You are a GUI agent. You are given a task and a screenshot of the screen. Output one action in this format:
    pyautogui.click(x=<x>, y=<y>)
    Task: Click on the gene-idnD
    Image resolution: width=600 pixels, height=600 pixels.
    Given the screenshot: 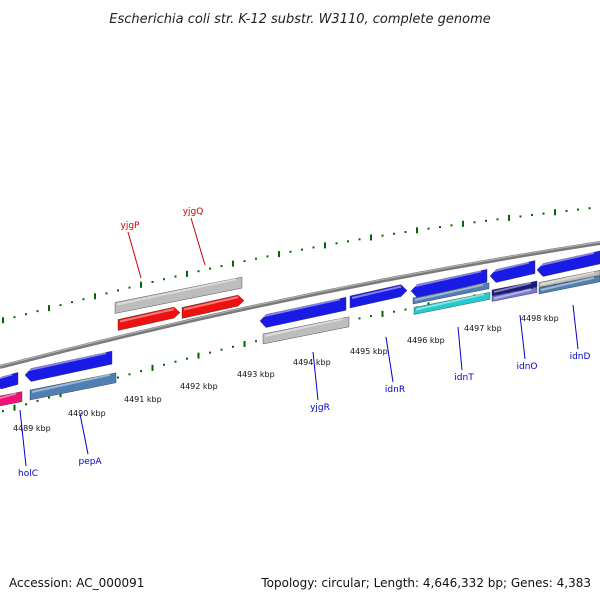 What is the action you would take?
    pyautogui.click(x=569, y=285)
    